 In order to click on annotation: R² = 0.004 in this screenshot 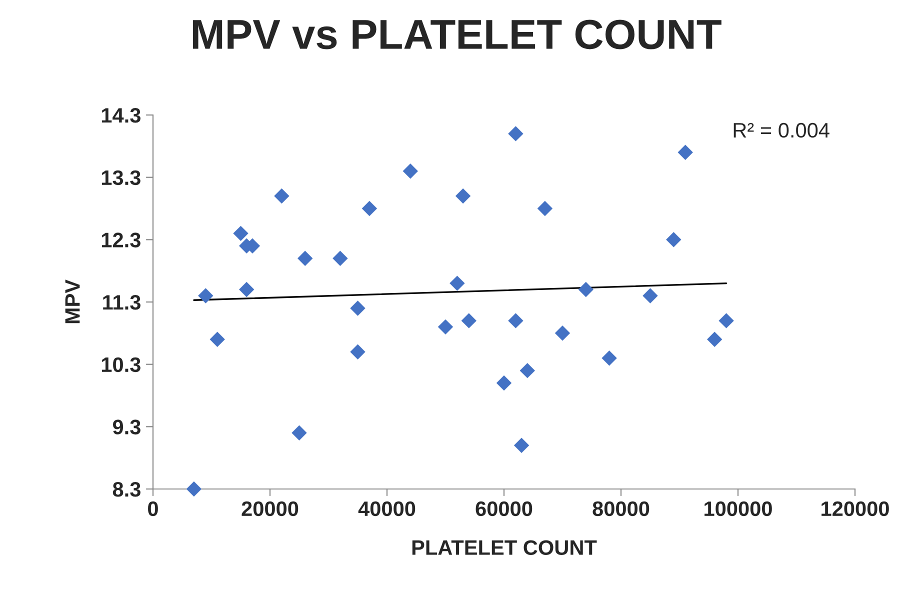, I will do `click(782, 130)`.